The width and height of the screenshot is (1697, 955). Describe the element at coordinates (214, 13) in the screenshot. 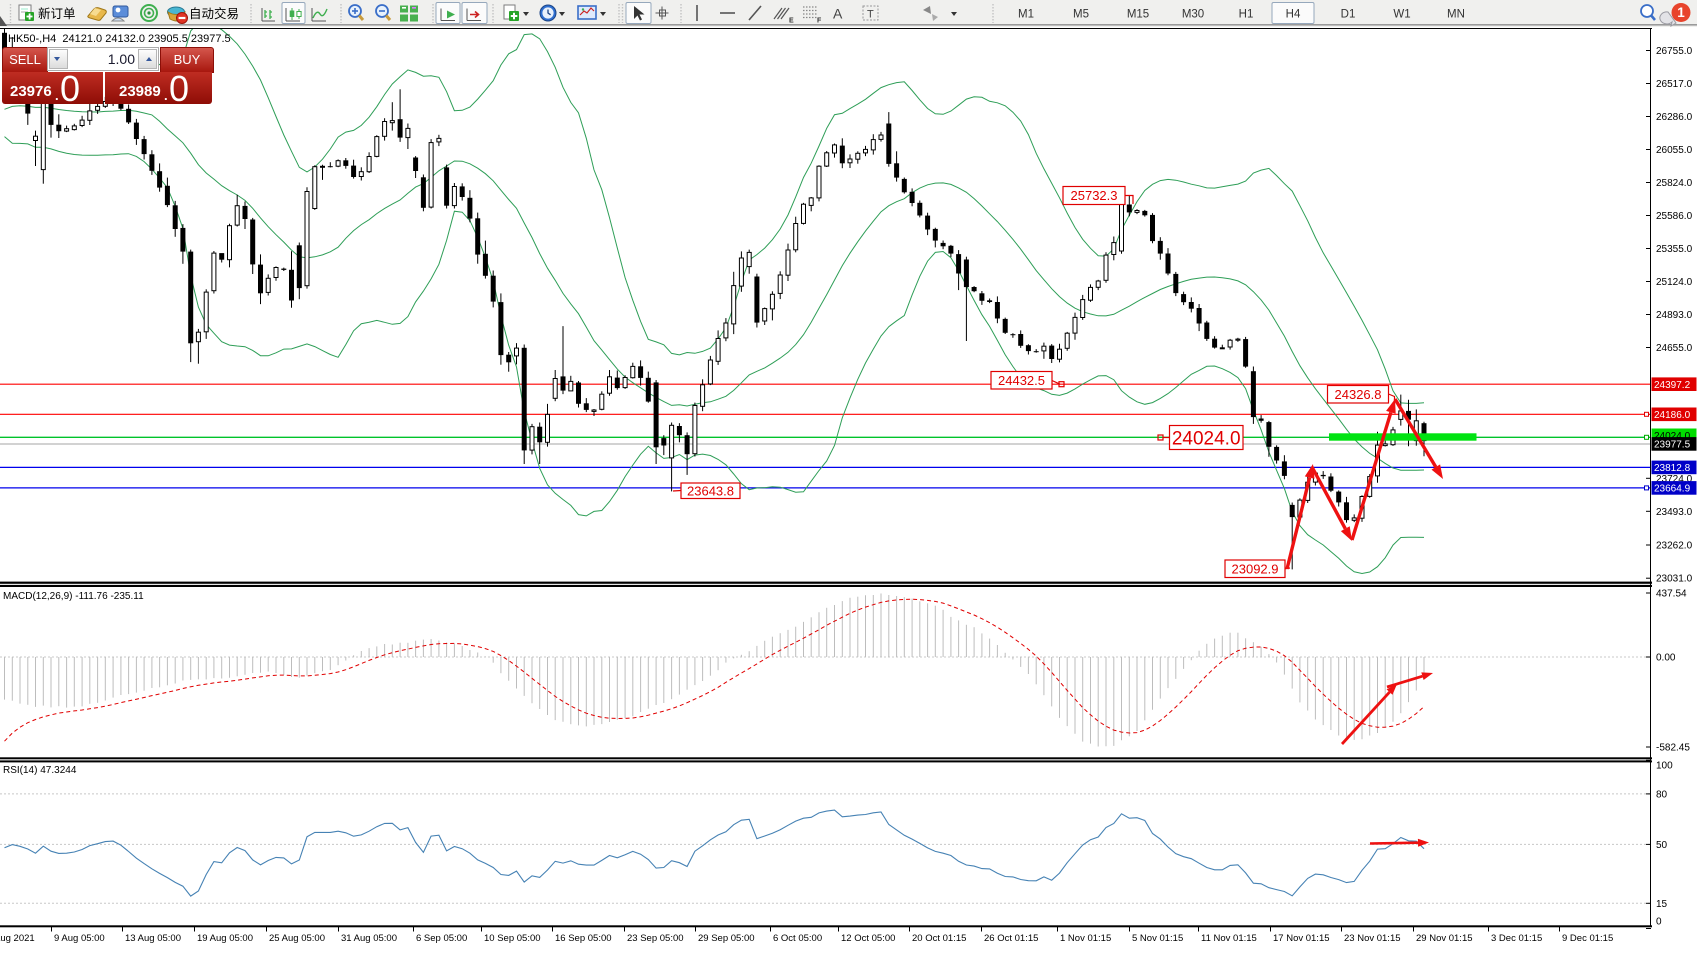

I see `svg-text: 自动交易` at that location.